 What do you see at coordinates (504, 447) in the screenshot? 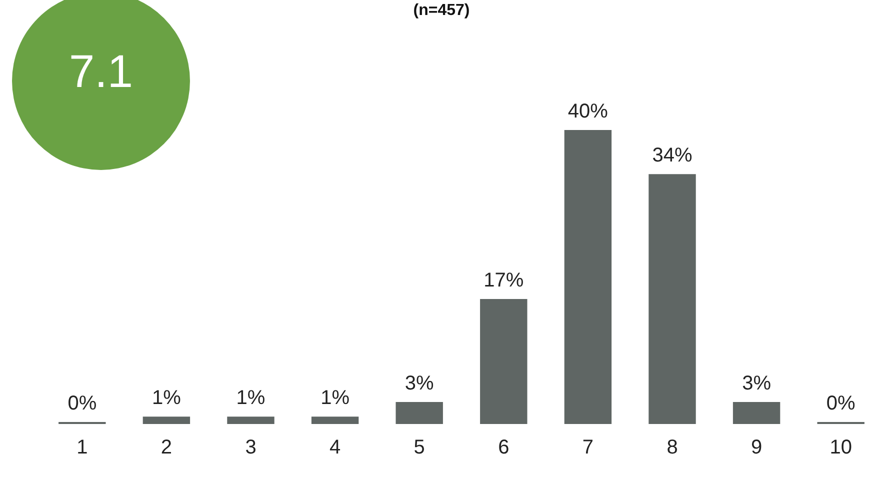
I see `x-tick-label: 6` at bounding box center [504, 447].